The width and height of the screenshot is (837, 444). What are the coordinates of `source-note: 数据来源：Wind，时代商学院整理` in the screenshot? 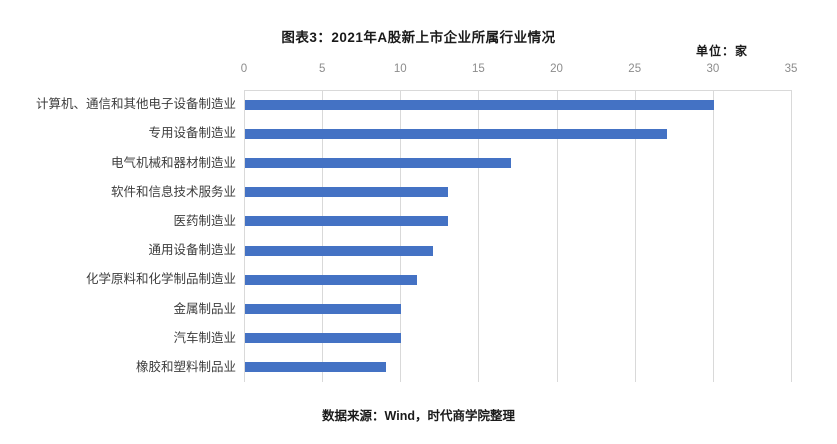 It's located at (418, 416).